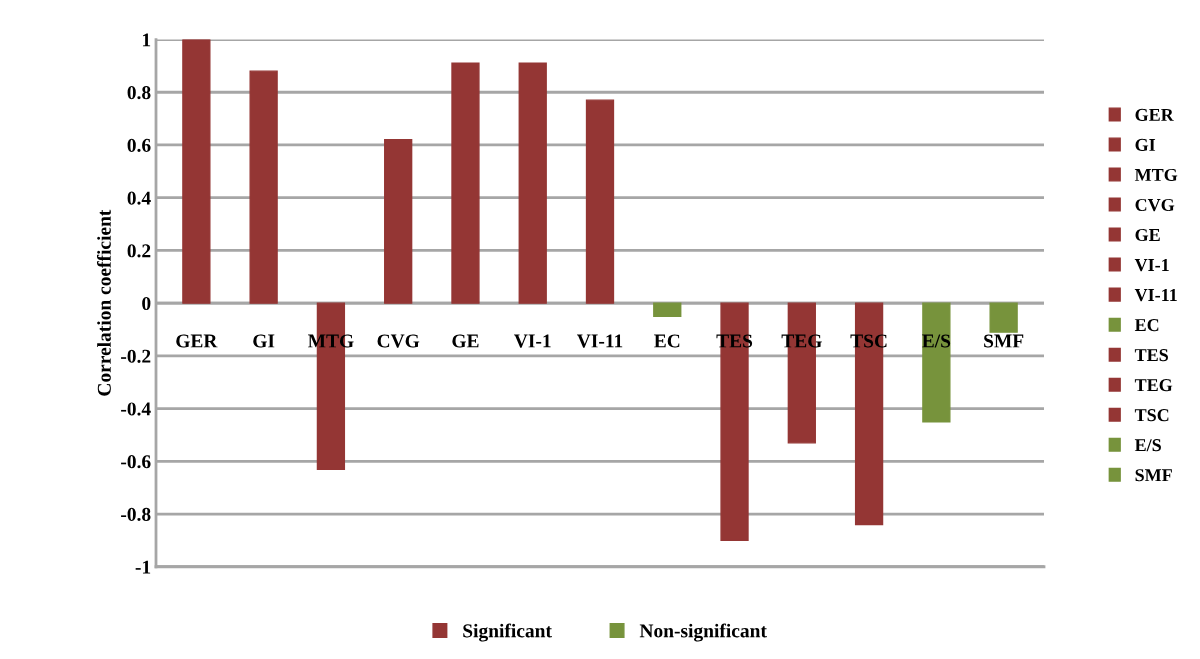 Image resolution: width=1200 pixels, height=659 pixels. I want to click on x-tick-label: VI-11, so click(599, 341).